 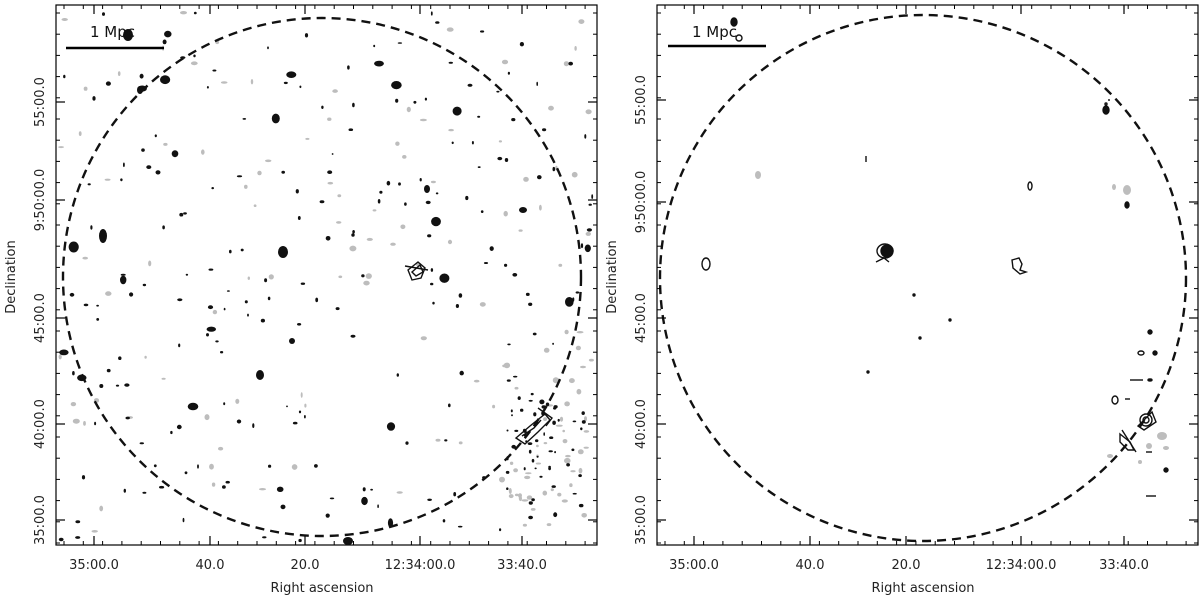 What do you see at coordinates (641, 100) in the screenshot?
I see `right-y-tick-label: 55:00.0` at bounding box center [641, 100].